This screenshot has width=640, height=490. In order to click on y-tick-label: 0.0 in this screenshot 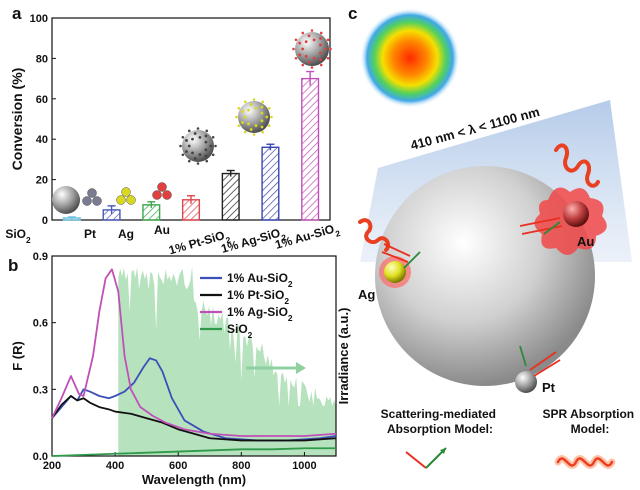, I will do `click(40, 457)`.